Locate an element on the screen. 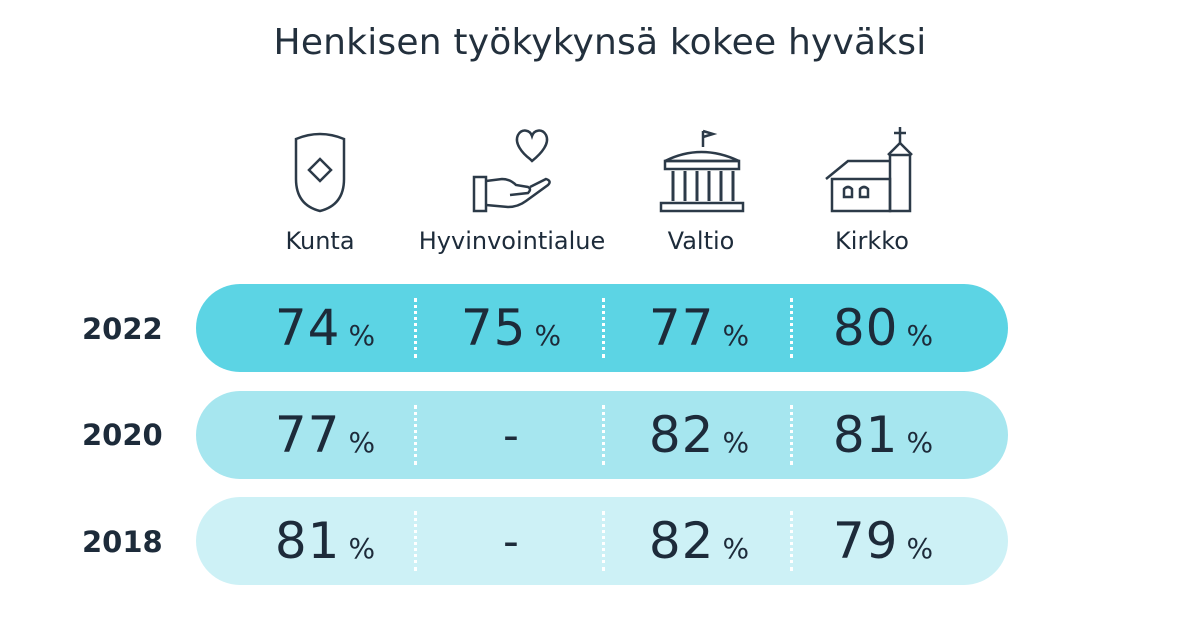 Image resolution: width=1200 pixels, height=630 pixels. table-cell: 74% is located at coordinates (325, 328).